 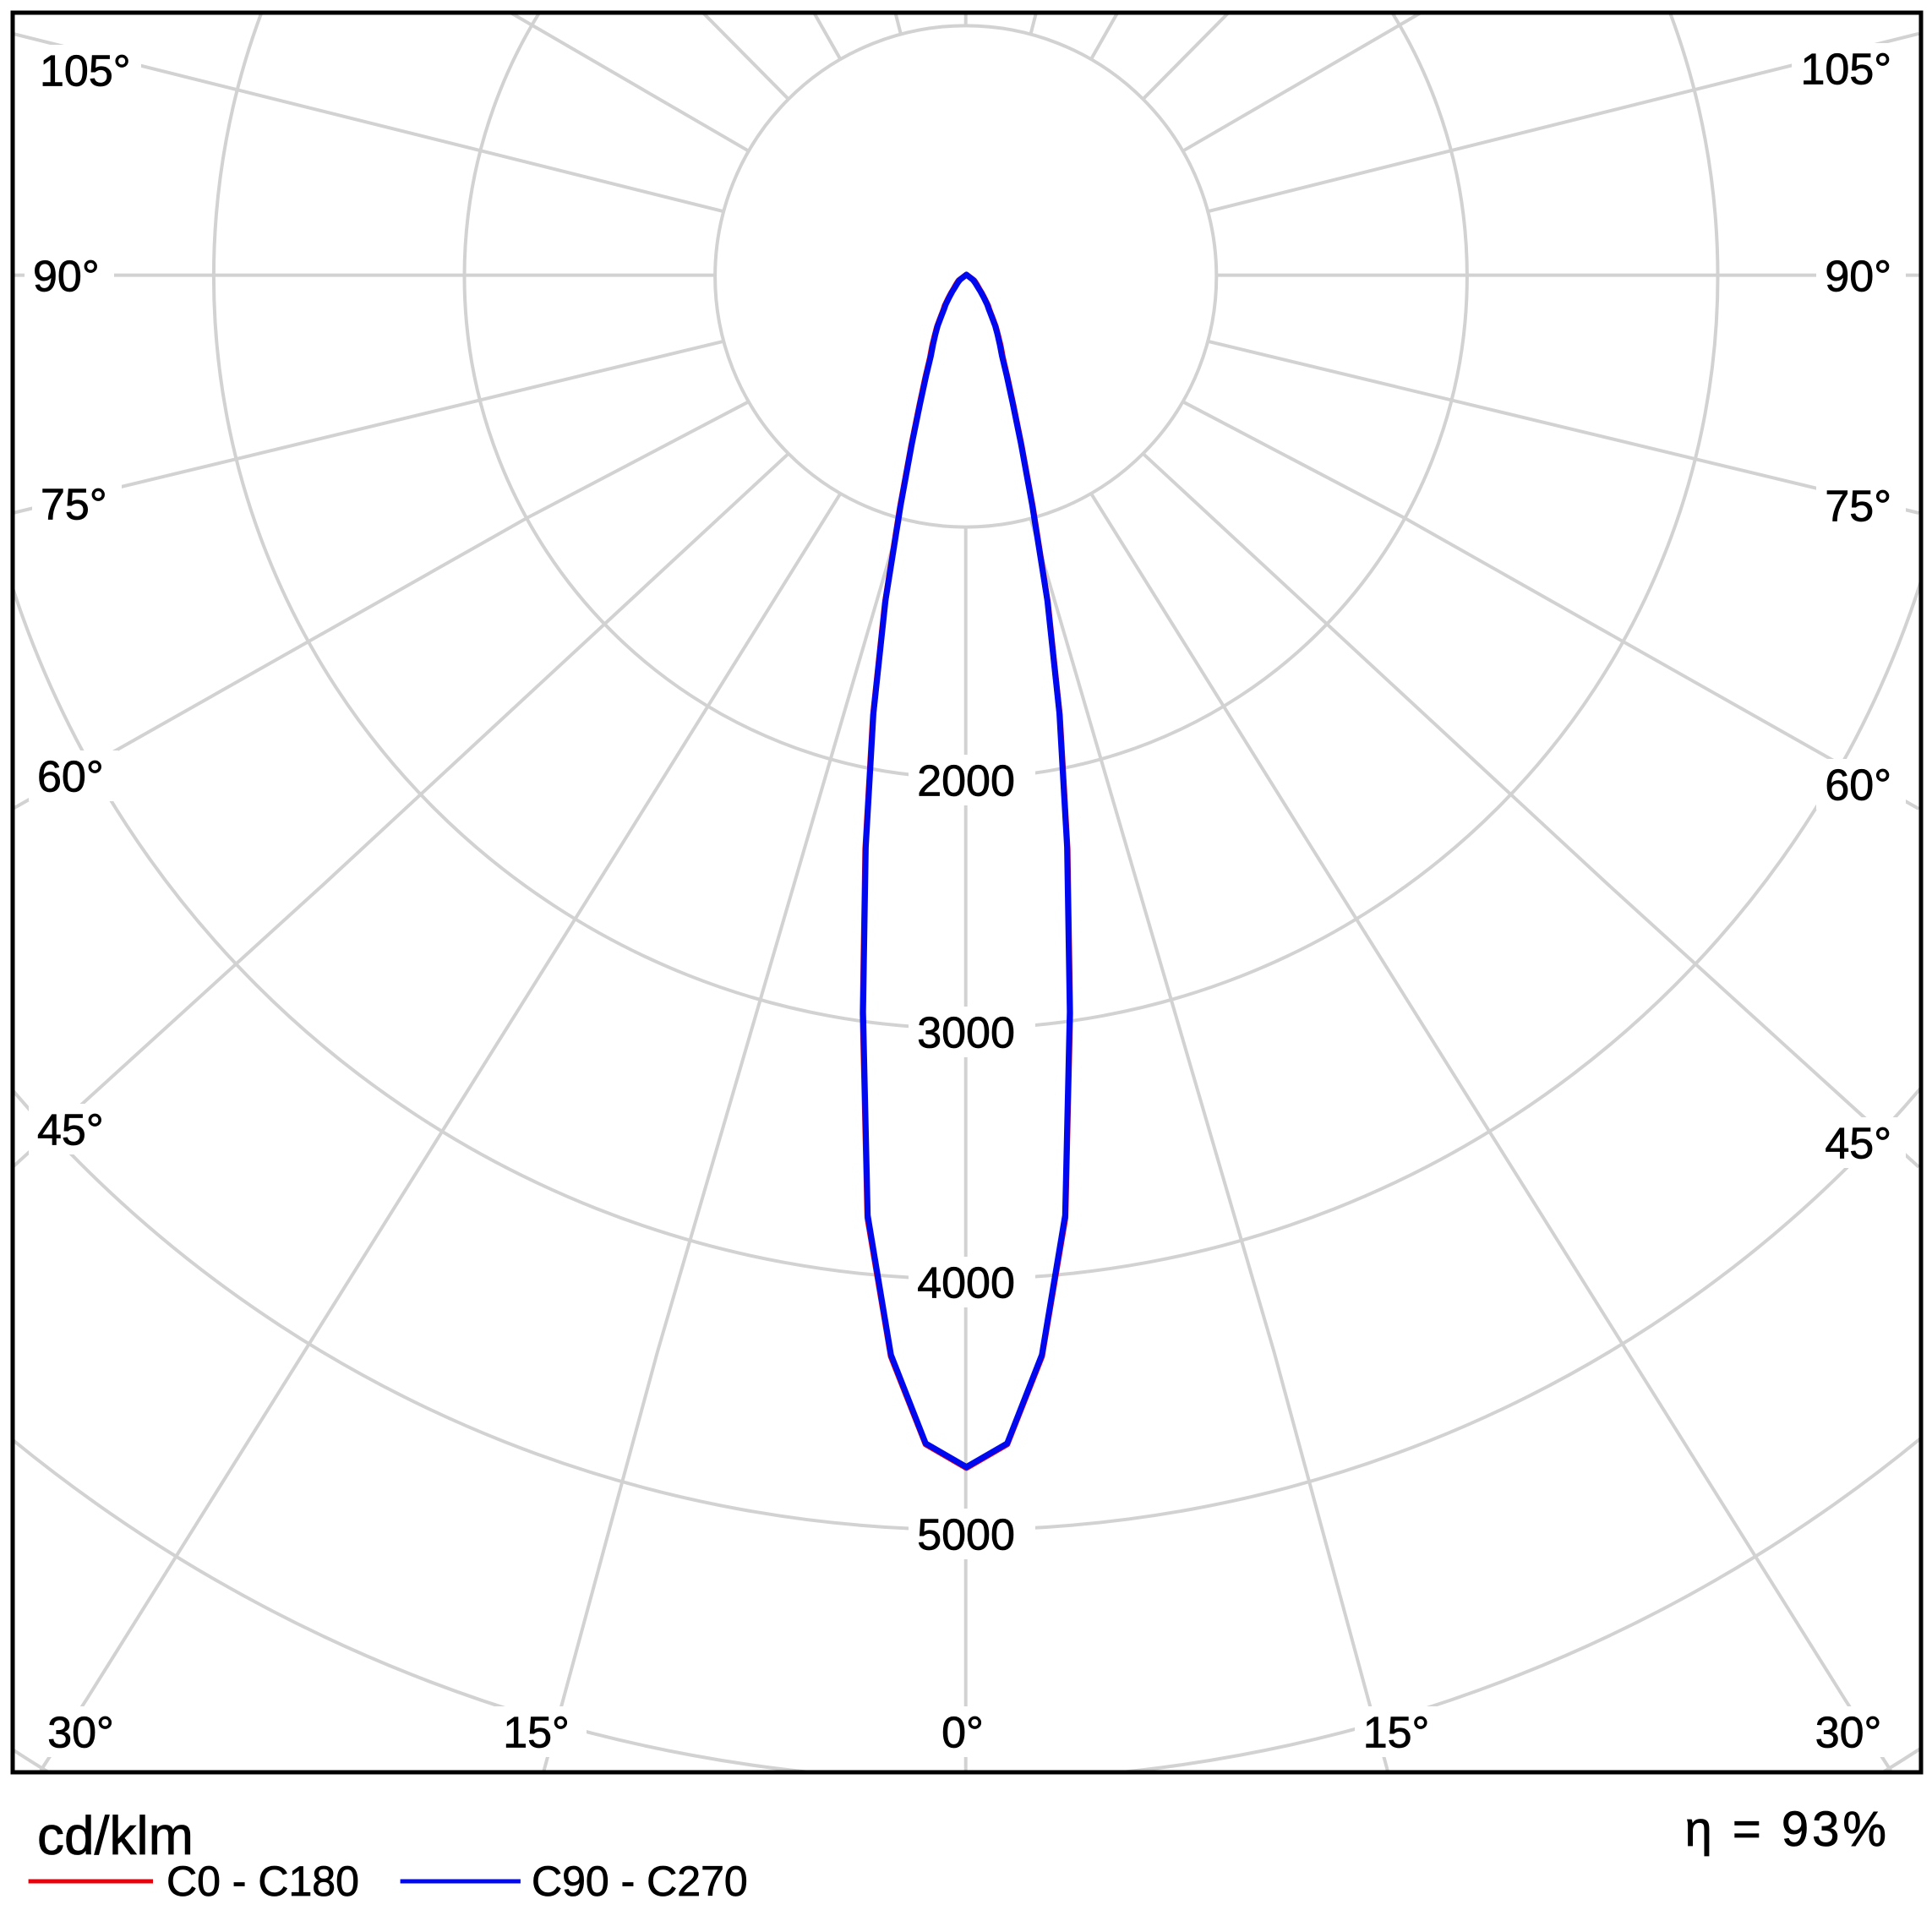 What do you see at coordinates (262, 1881) in the screenshot?
I see `svg-text: C0 - C180` at bounding box center [262, 1881].